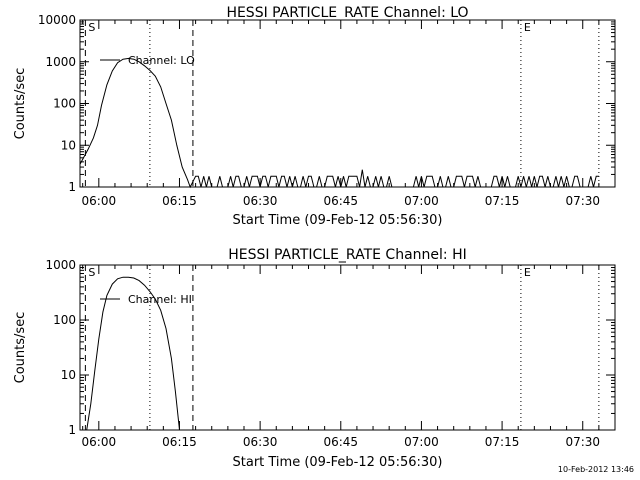  What do you see at coordinates (347, 13) in the screenshot?
I see `chart-title: HESSI PARTICLE_RATE Channel: LO` at bounding box center [347, 13].